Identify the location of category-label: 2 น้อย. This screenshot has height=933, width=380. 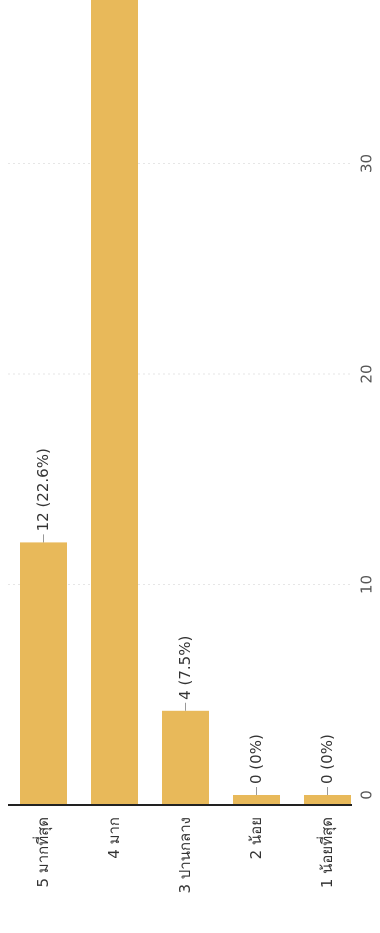
(256, 838).